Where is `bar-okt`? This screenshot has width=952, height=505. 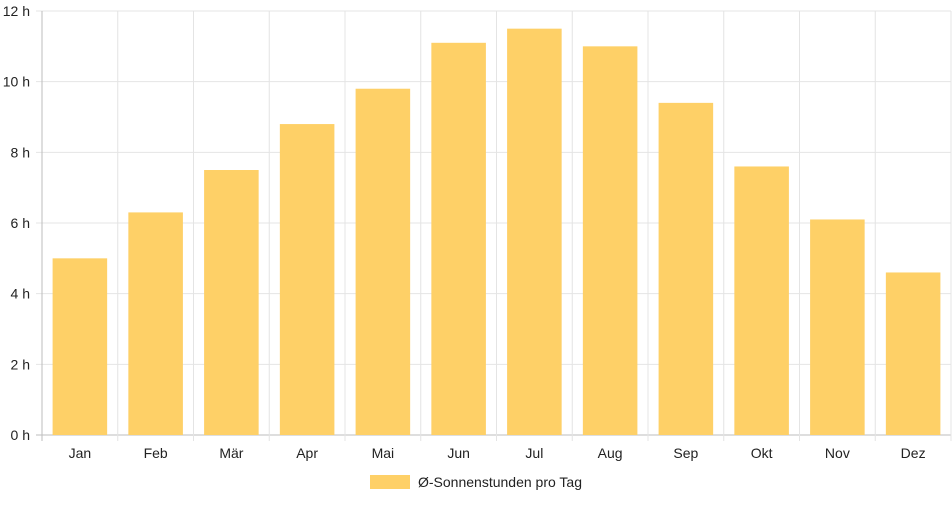
bar-okt is located at coordinates (761, 300).